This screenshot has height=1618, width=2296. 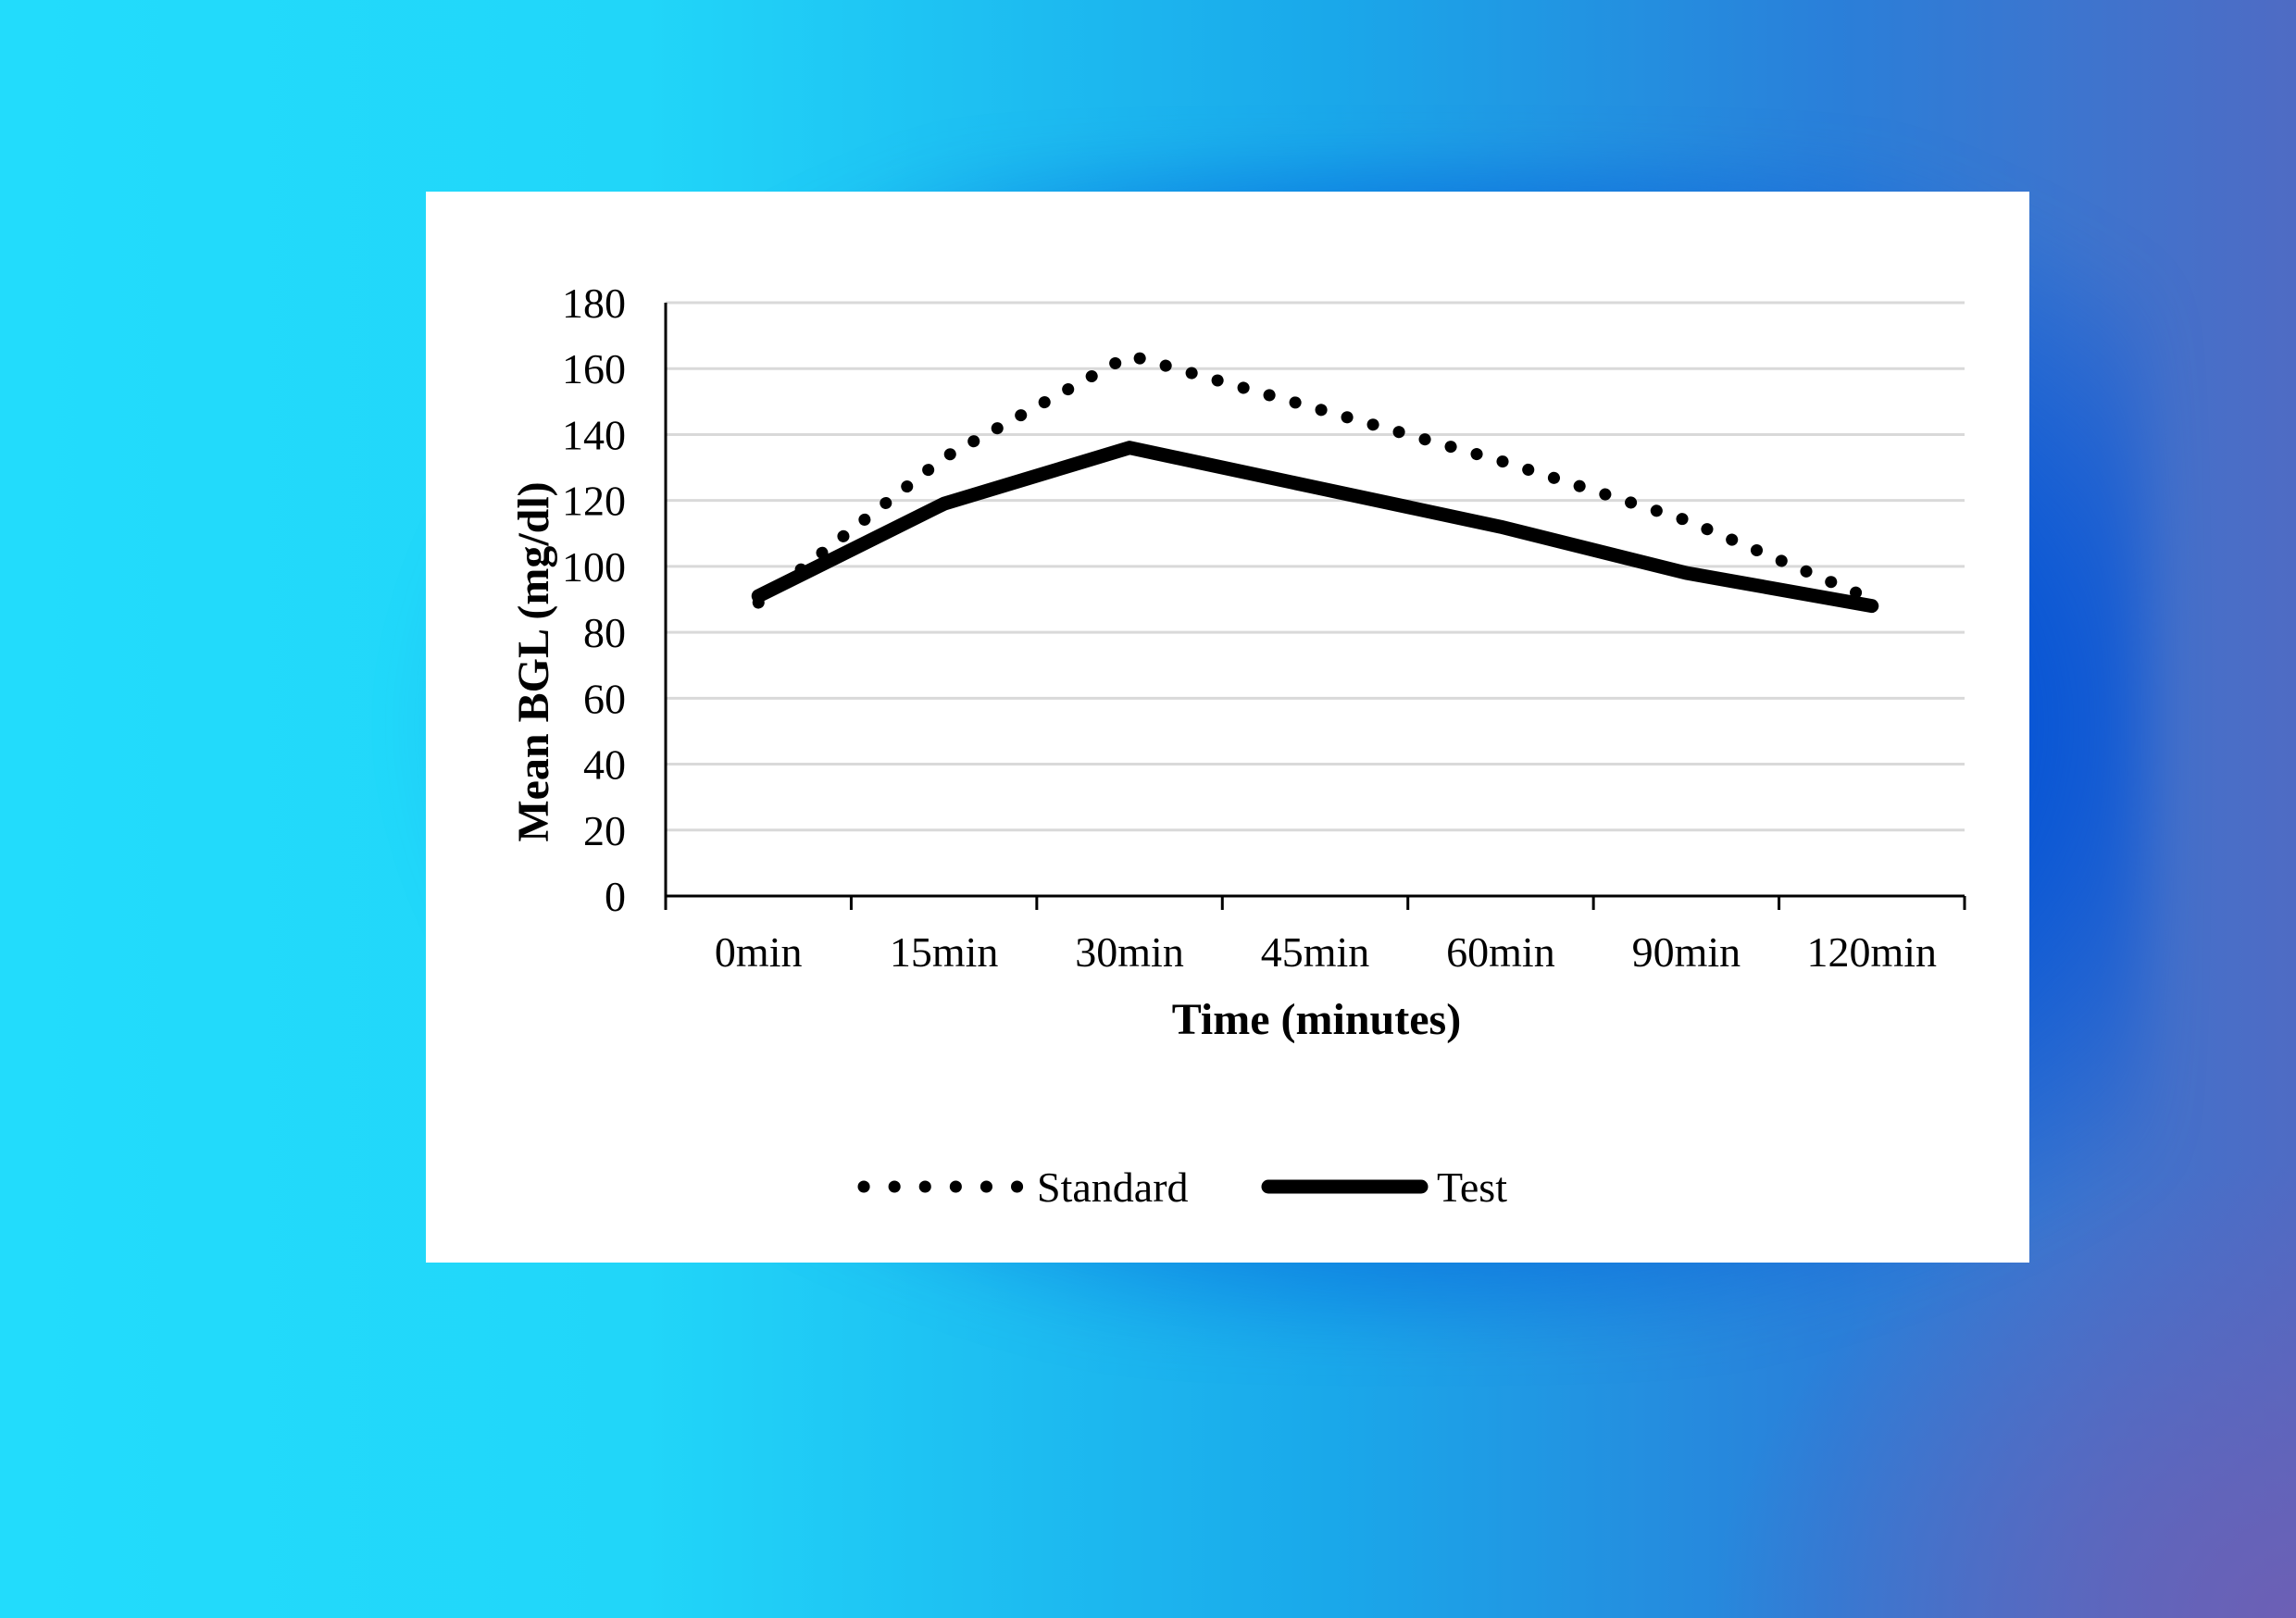 I want to click on x-tick-label: 30min, so click(x=1129, y=952).